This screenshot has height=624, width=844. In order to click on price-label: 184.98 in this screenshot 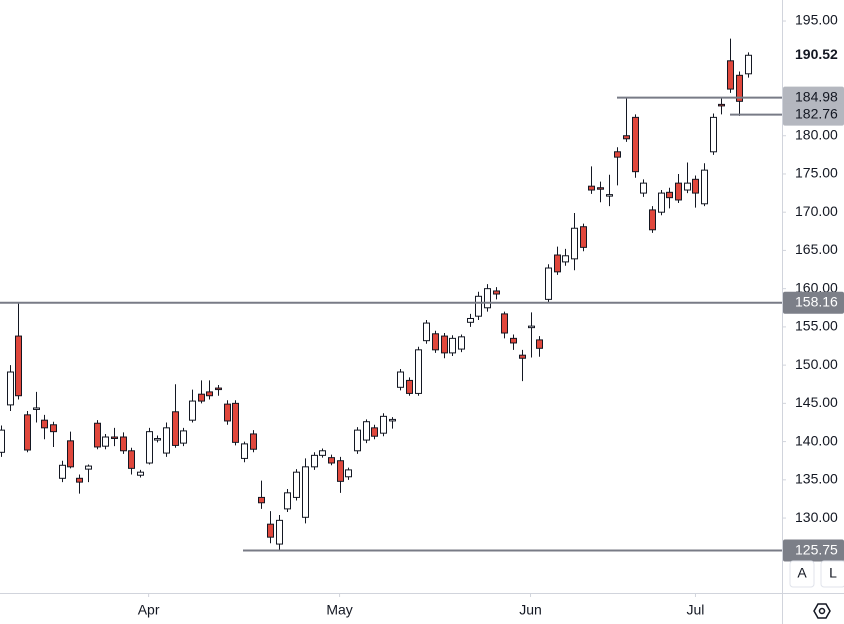, I will do `click(816, 96)`.